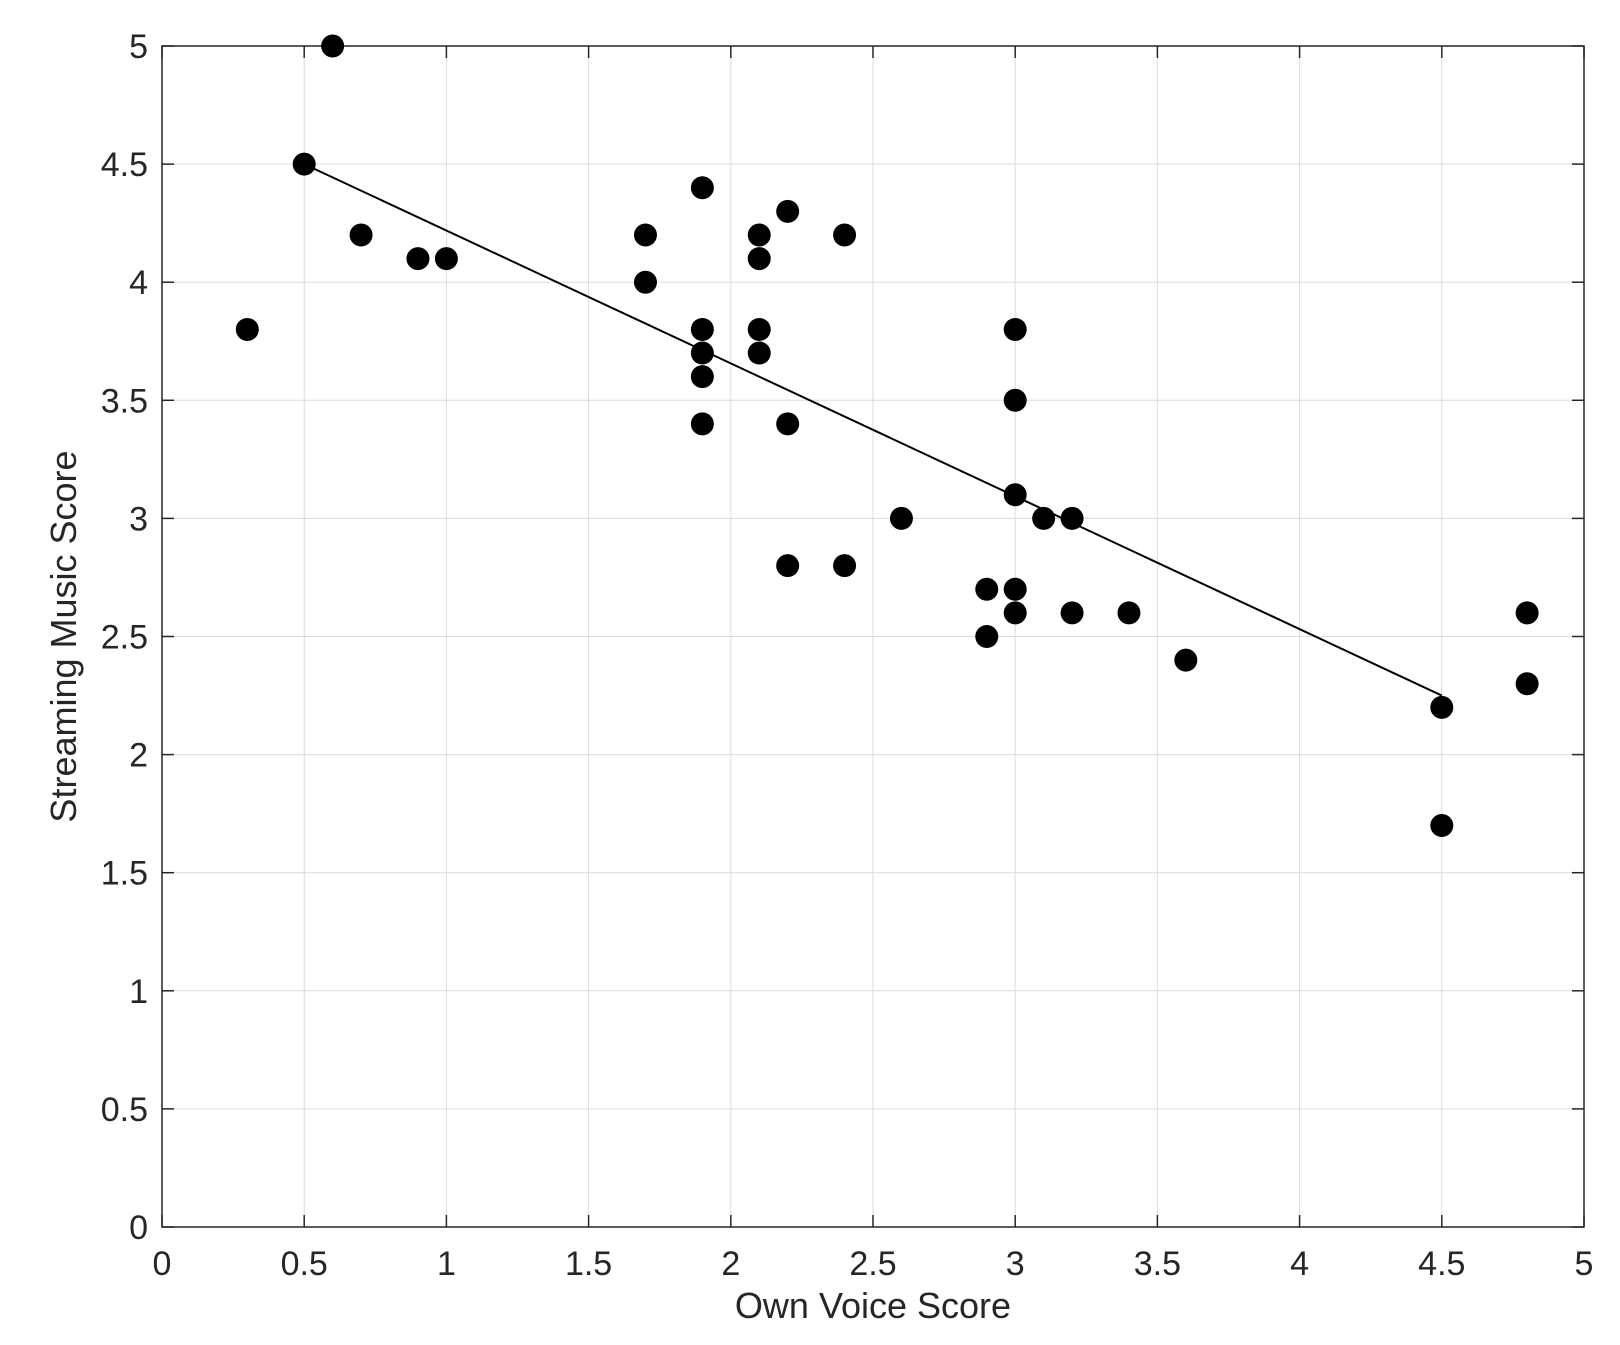 This screenshot has height=1345, width=1620. What do you see at coordinates (63, 636) in the screenshot?
I see `y-axis-title: Streaming Music Score` at bounding box center [63, 636].